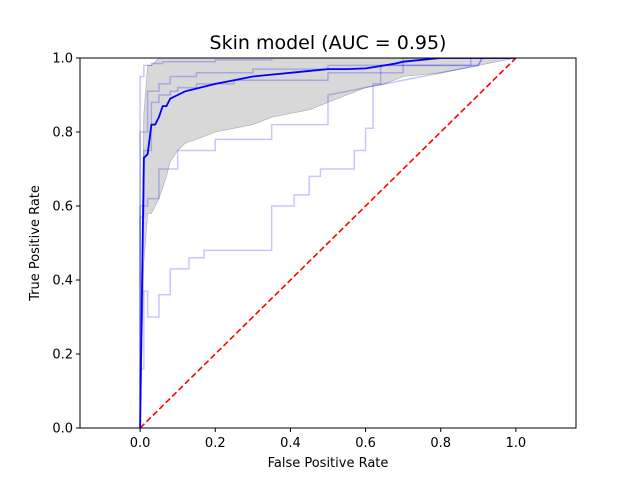  I want to click on x-tick-label: 0.2, so click(215, 443).